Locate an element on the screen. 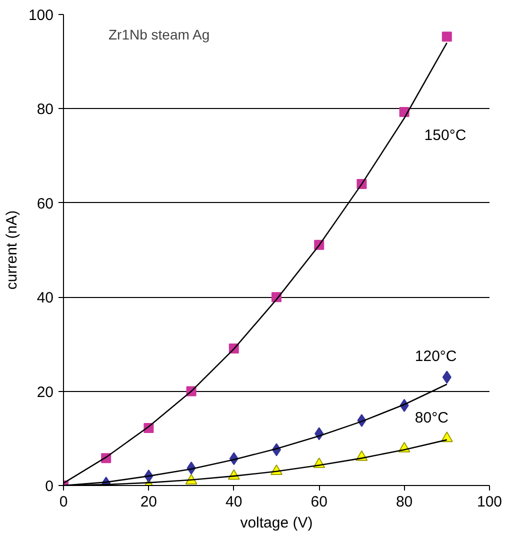  y-tick-label: 0 is located at coordinates (49, 486).